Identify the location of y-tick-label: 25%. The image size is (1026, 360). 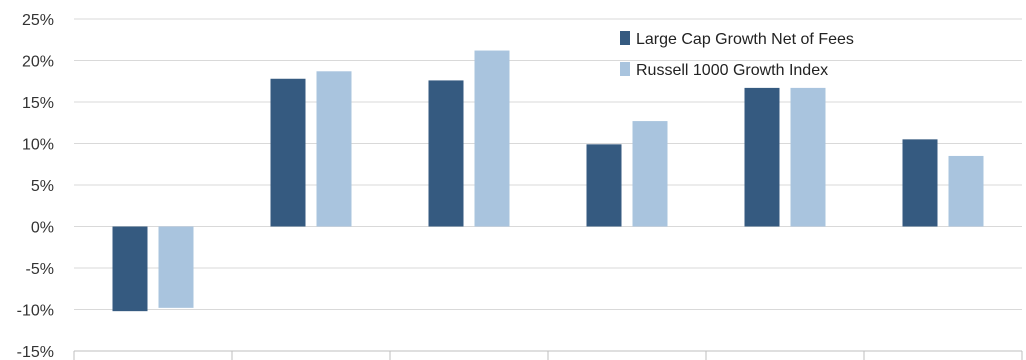
(38, 20).